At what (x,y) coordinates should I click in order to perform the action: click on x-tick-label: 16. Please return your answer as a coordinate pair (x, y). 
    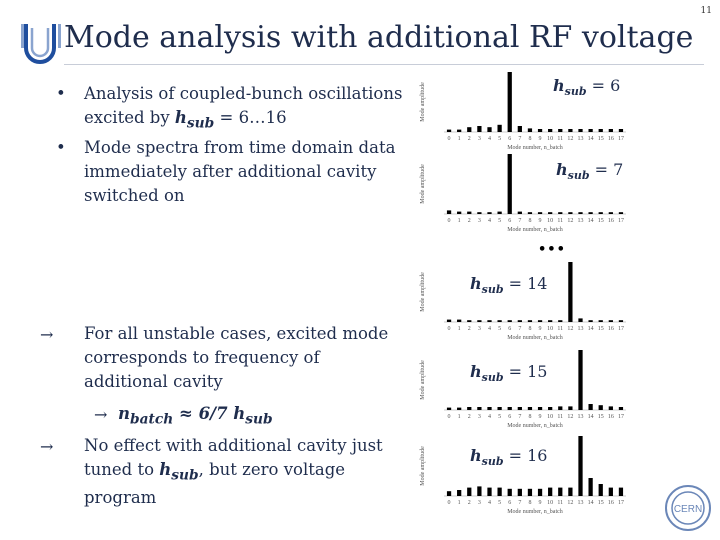
    Looking at the image, I should click on (611, 329).